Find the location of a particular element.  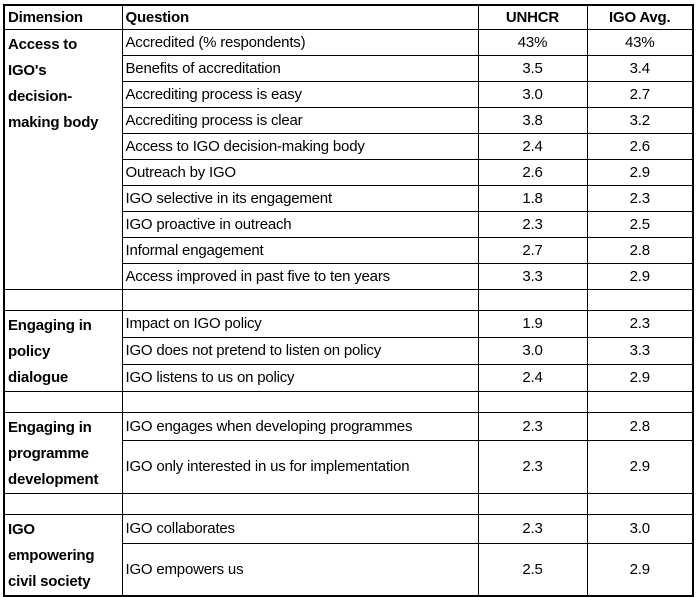

header-unhcr: UNHCR is located at coordinates (532, 17).